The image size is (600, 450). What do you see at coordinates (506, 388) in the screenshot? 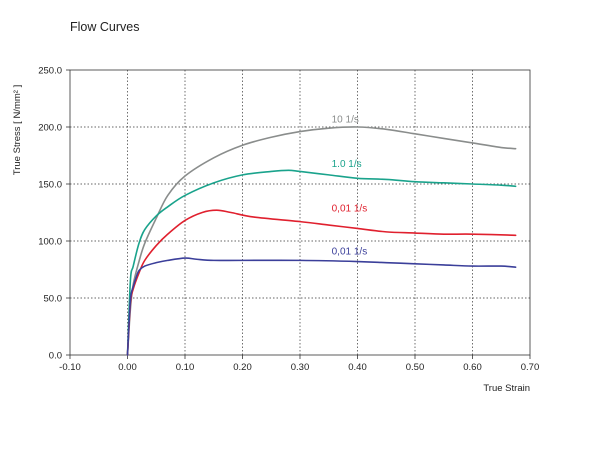
I see `x-axis-label: True Strain` at bounding box center [506, 388].